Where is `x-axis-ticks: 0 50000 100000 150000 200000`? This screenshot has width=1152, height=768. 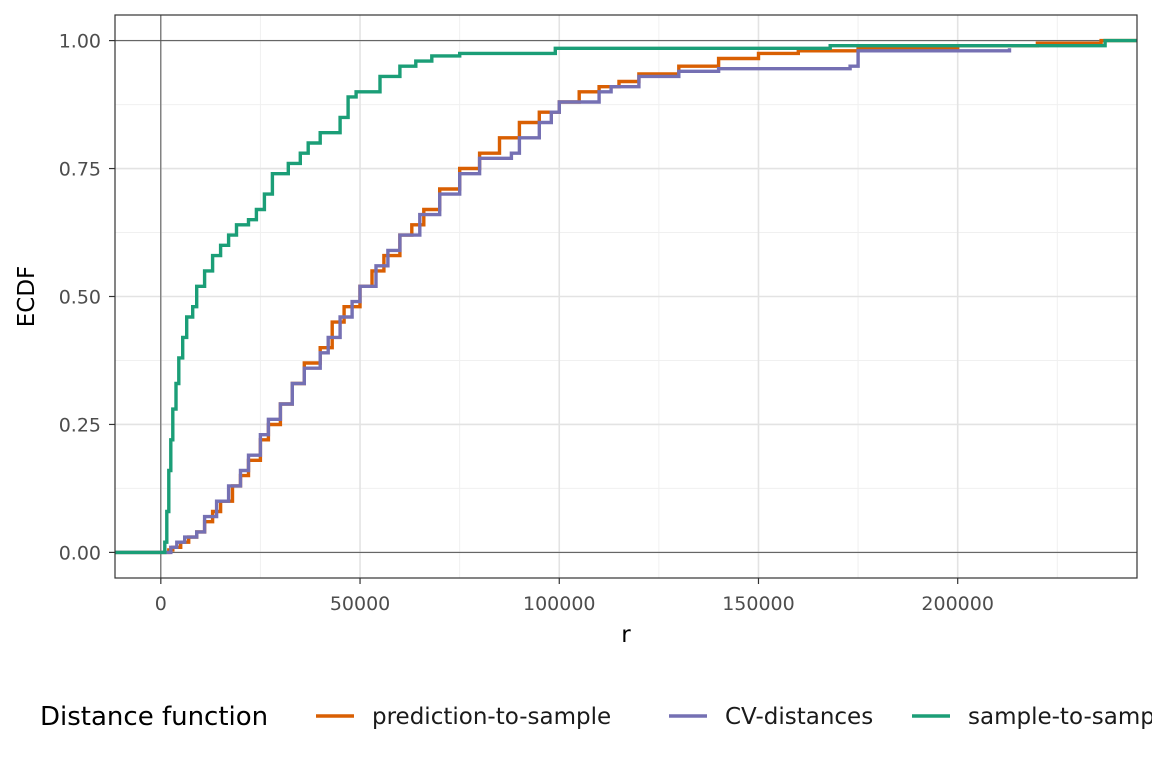
x-axis-ticks: 0 50000 100000 150000 200000 is located at coordinates (574, 596).